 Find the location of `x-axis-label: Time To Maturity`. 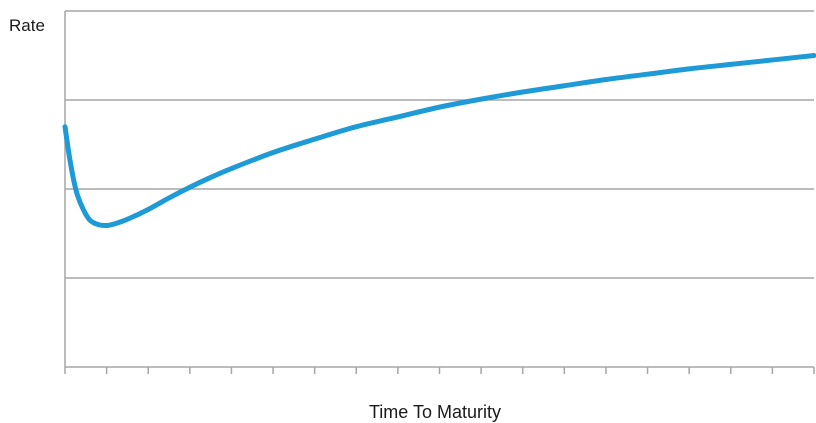

x-axis-label: Time To Maturity is located at coordinates (435, 412).